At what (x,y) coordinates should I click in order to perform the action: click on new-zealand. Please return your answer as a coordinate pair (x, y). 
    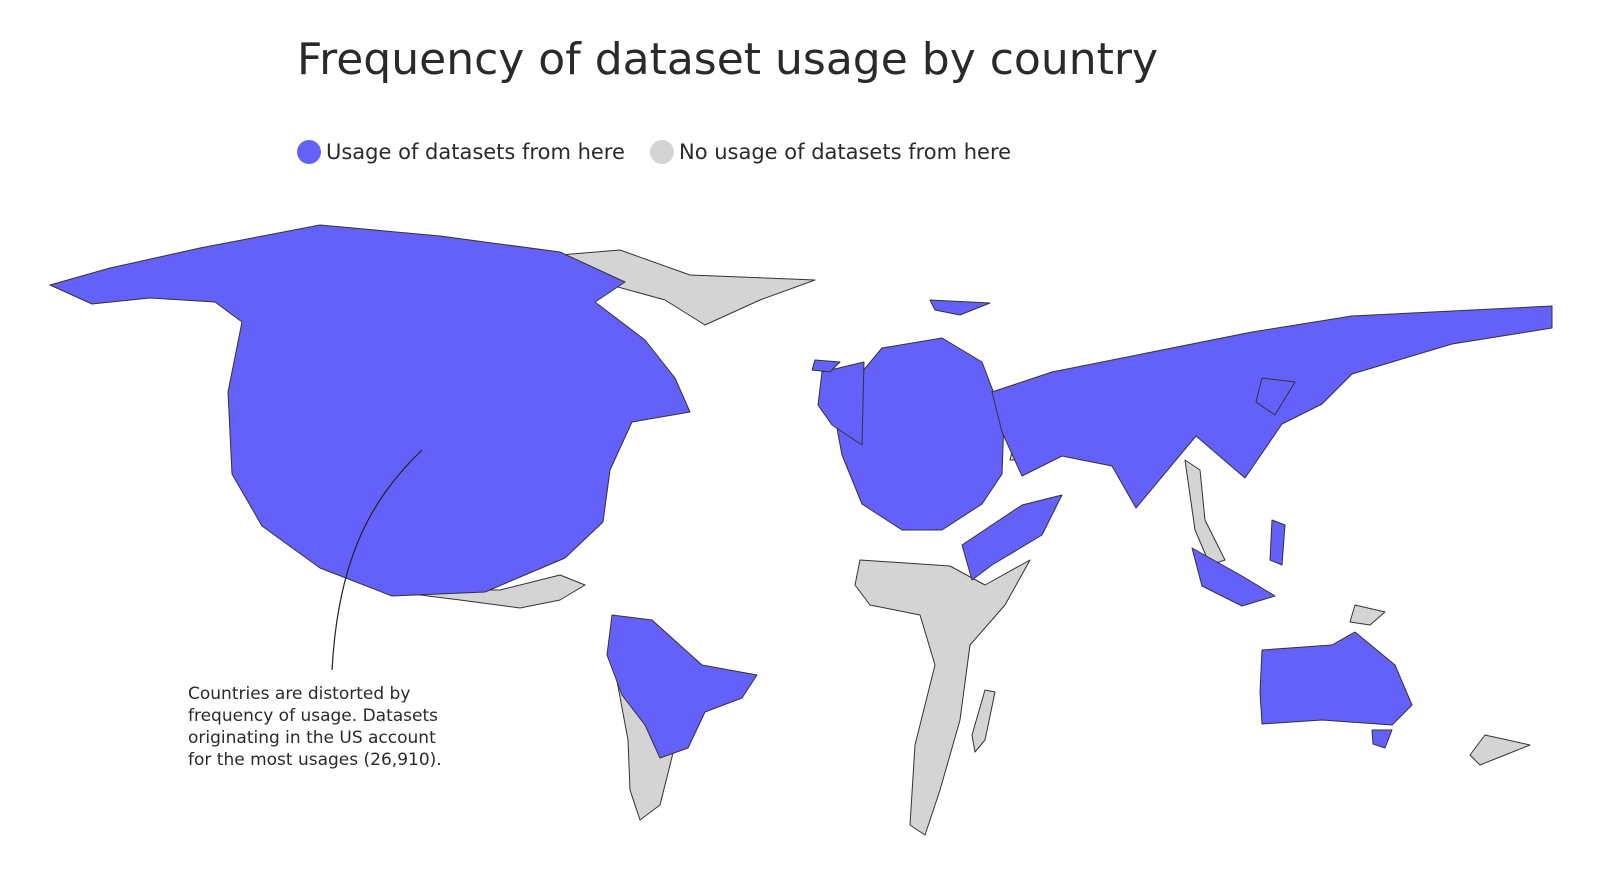
    Looking at the image, I should click on (1500, 750).